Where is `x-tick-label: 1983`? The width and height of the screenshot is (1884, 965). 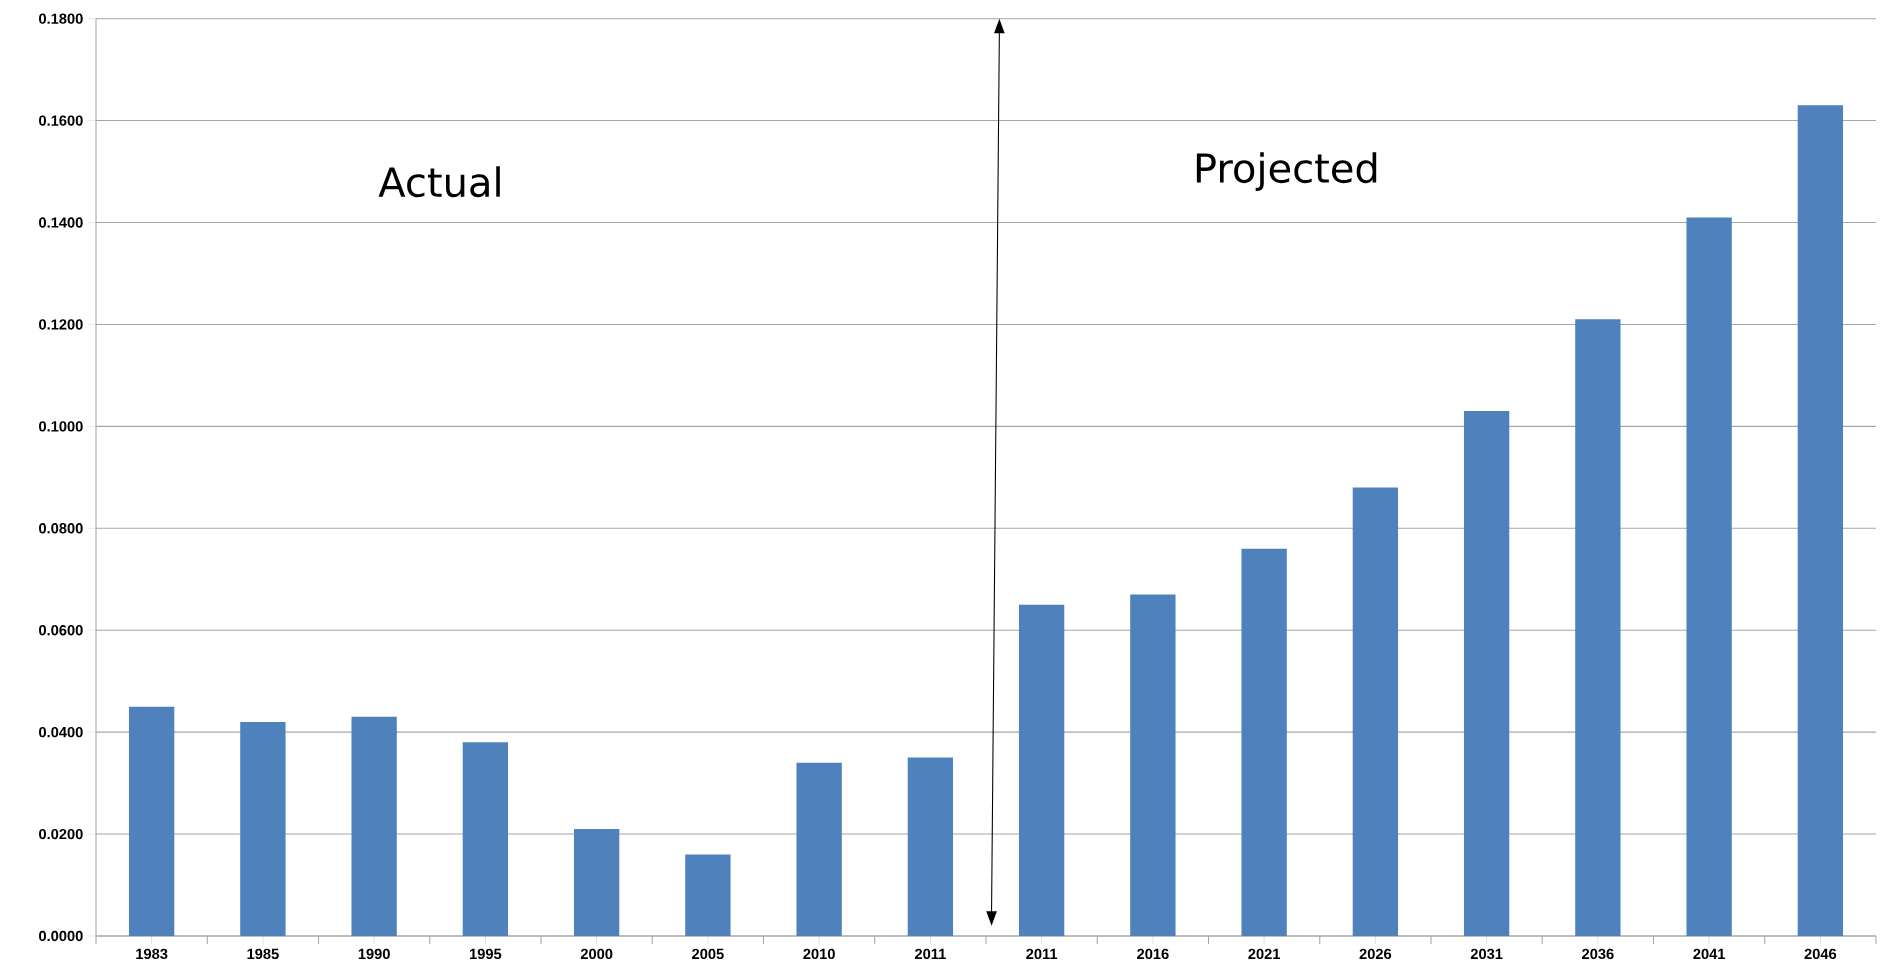 x-tick-label: 1983 is located at coordinates (152, 953).